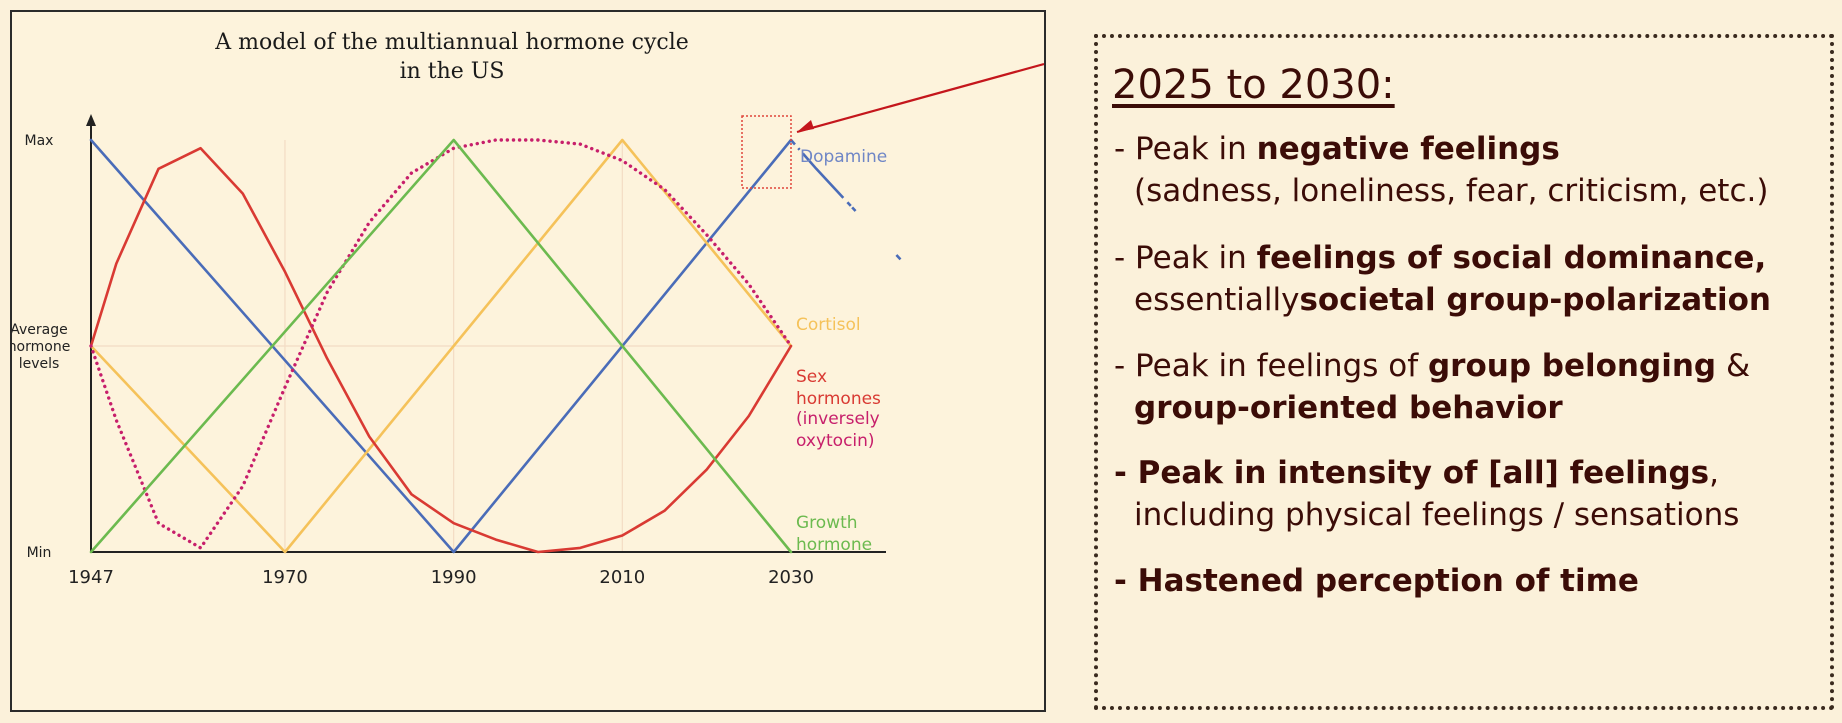 This screenshot has height=723, width=1842. Describe the element at coordinates (1412, 473) in the screenshot. I see `note-4-line-1-bold: - Peak in intensity of [all] feelings` at that location.